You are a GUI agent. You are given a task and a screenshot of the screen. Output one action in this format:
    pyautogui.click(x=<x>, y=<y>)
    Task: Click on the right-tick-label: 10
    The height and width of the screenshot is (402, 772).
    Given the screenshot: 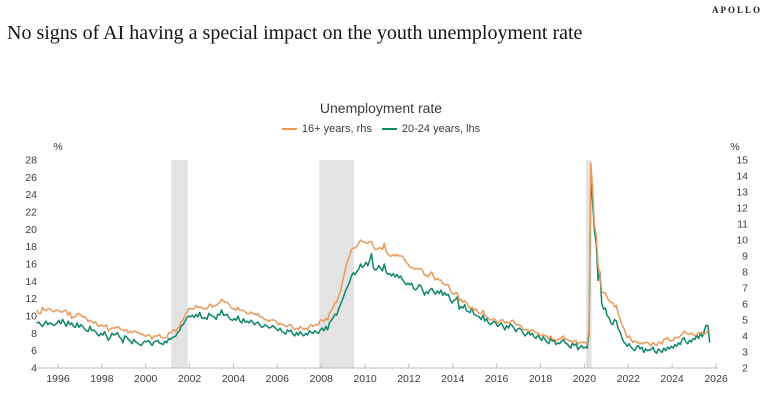 What is the action you would take?
    pyautogui.click(x=742, y=241)
    